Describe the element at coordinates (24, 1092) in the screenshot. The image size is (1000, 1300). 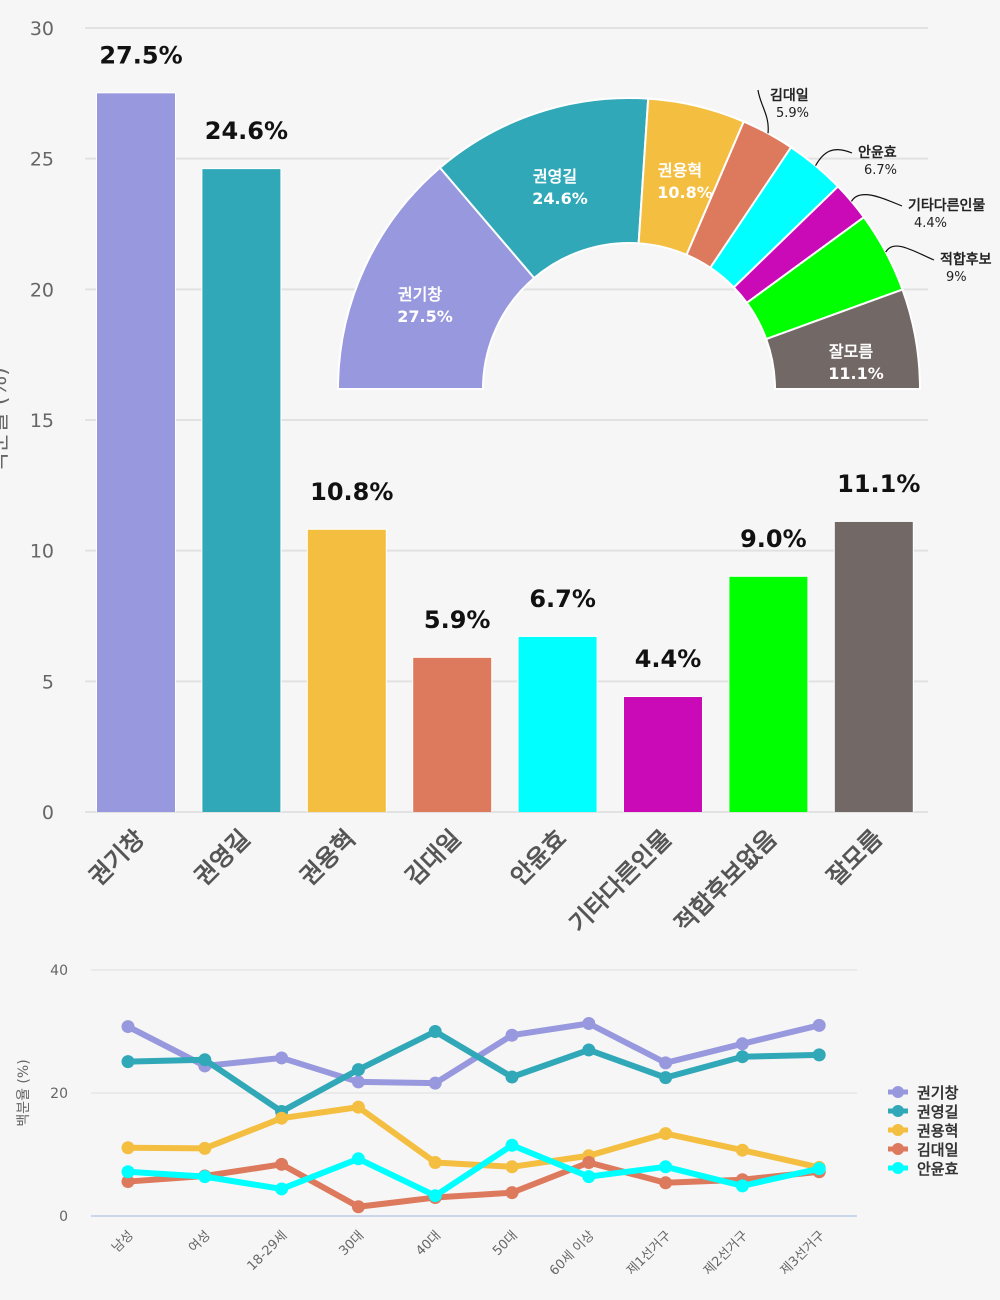
I see `line-chart-y-axis-title: 백분율 (%)` at that location.